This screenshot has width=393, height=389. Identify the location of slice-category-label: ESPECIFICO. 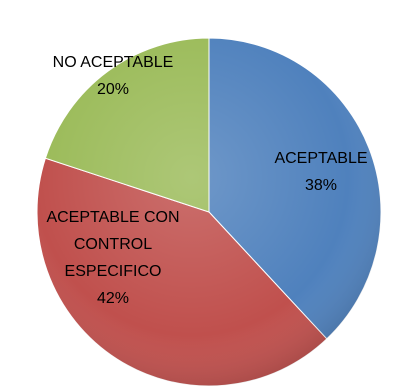
(113, 271).